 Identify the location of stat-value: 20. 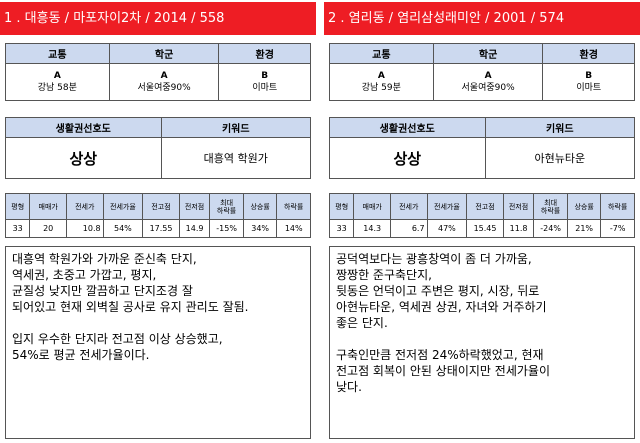
(48, 228).